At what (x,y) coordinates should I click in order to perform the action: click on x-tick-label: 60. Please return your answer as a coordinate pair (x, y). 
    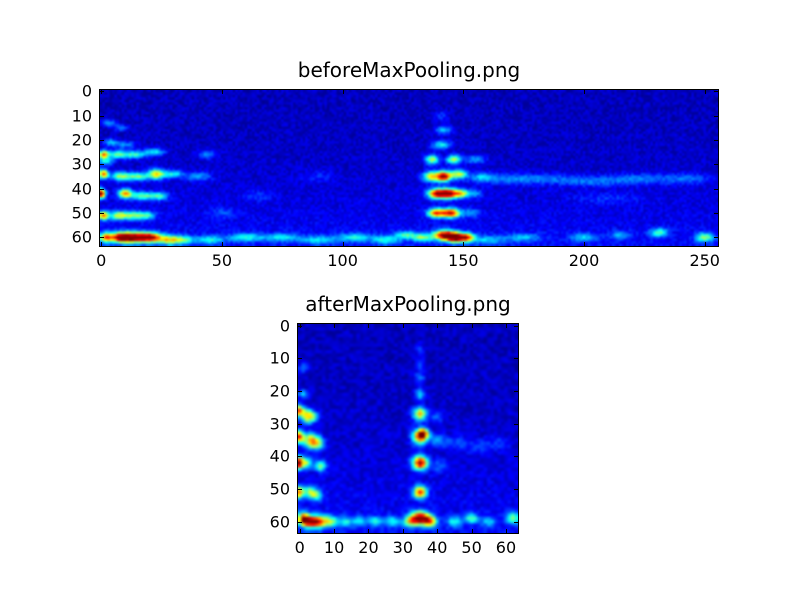
    Looking at the image, I should click on (506, 547).